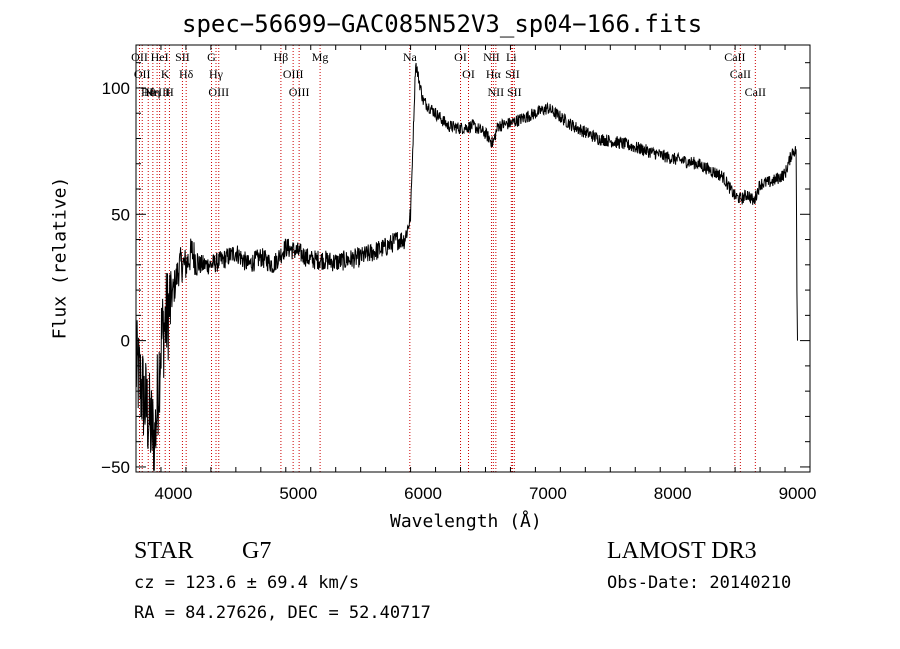  I want to click on y-axis-label: Flux (relative), so click(60, 258).